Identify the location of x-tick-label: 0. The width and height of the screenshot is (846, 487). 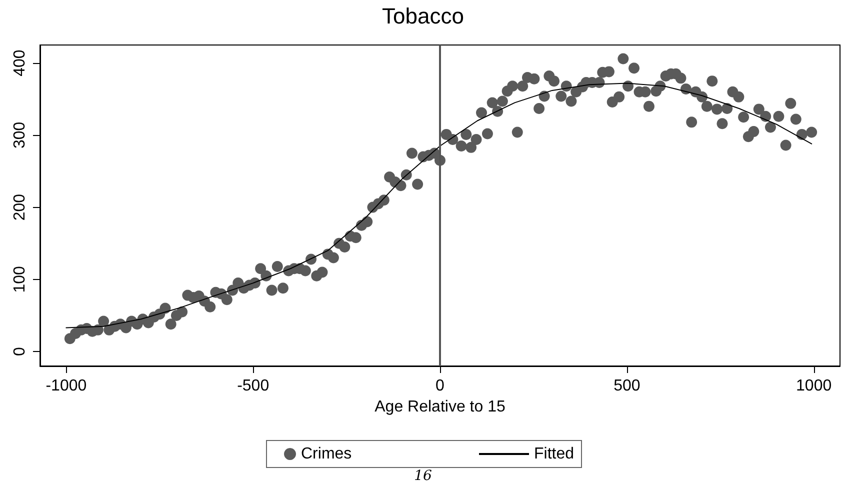
(440, 386).